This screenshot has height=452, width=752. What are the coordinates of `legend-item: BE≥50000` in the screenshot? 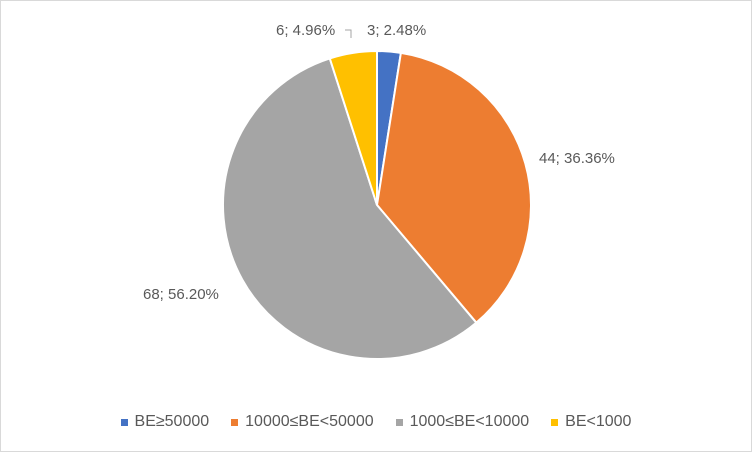 It's located at (165, 422).